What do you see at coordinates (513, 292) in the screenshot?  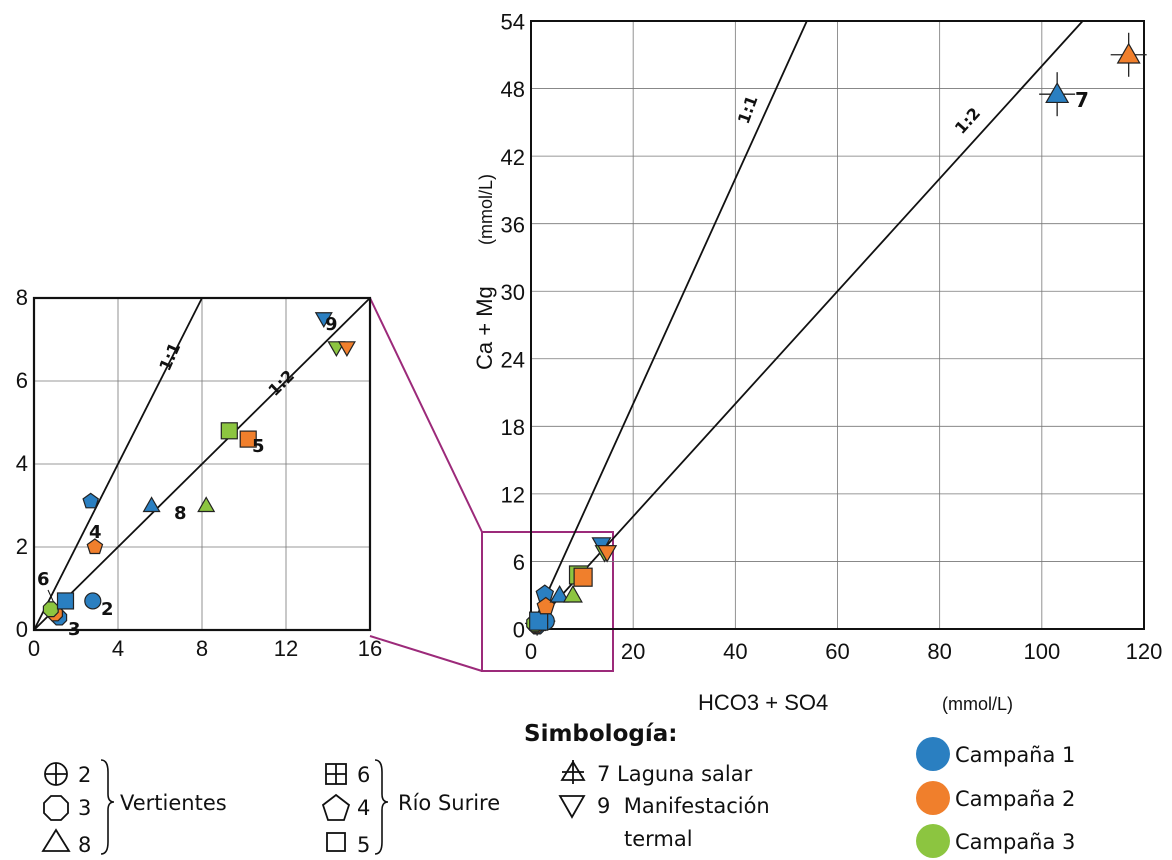 I see `y-tick-label: 30` at bounding box center [513, 292].